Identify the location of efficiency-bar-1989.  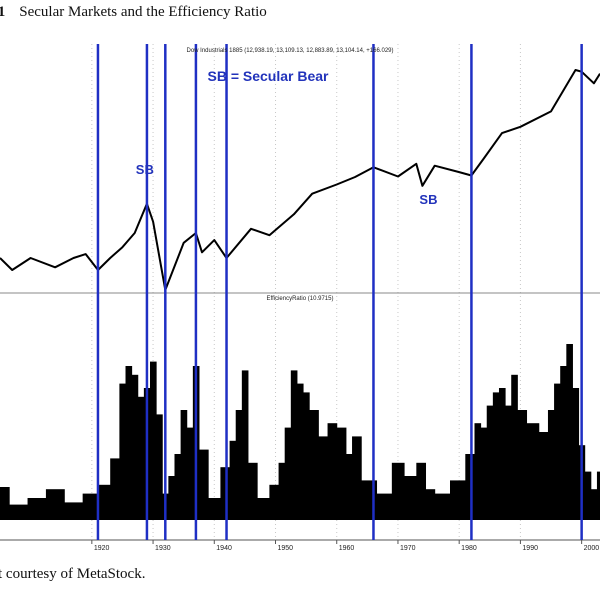
(514, 447).